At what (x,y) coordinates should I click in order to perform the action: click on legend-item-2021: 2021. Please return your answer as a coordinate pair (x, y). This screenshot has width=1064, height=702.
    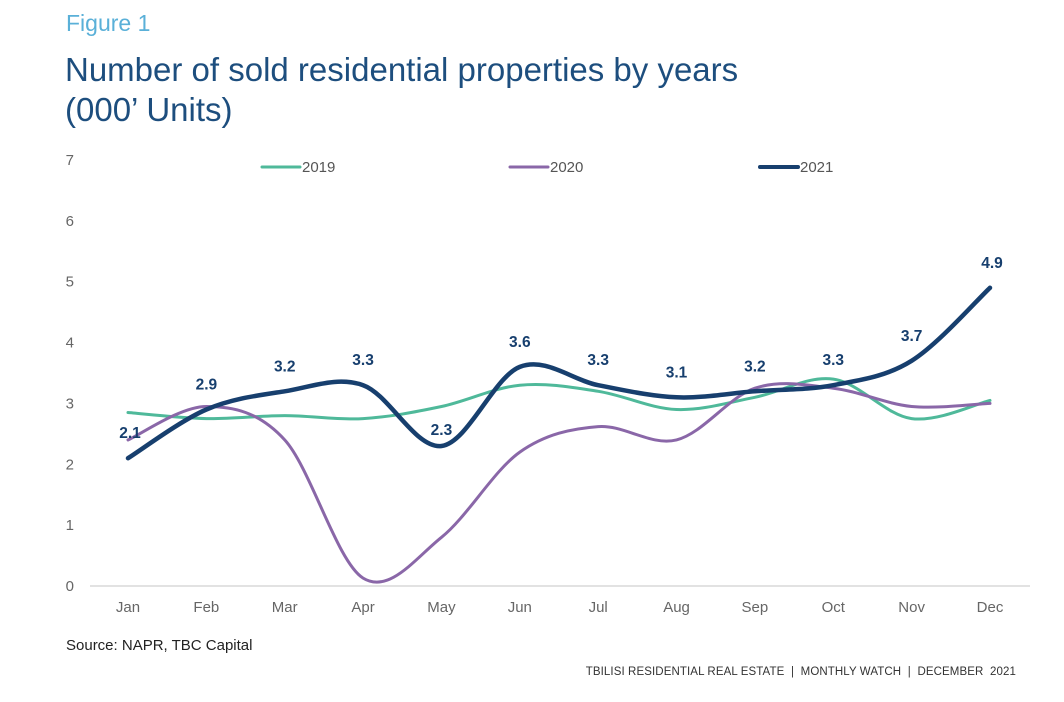
    Looking at the image, I should click on (795, 167).